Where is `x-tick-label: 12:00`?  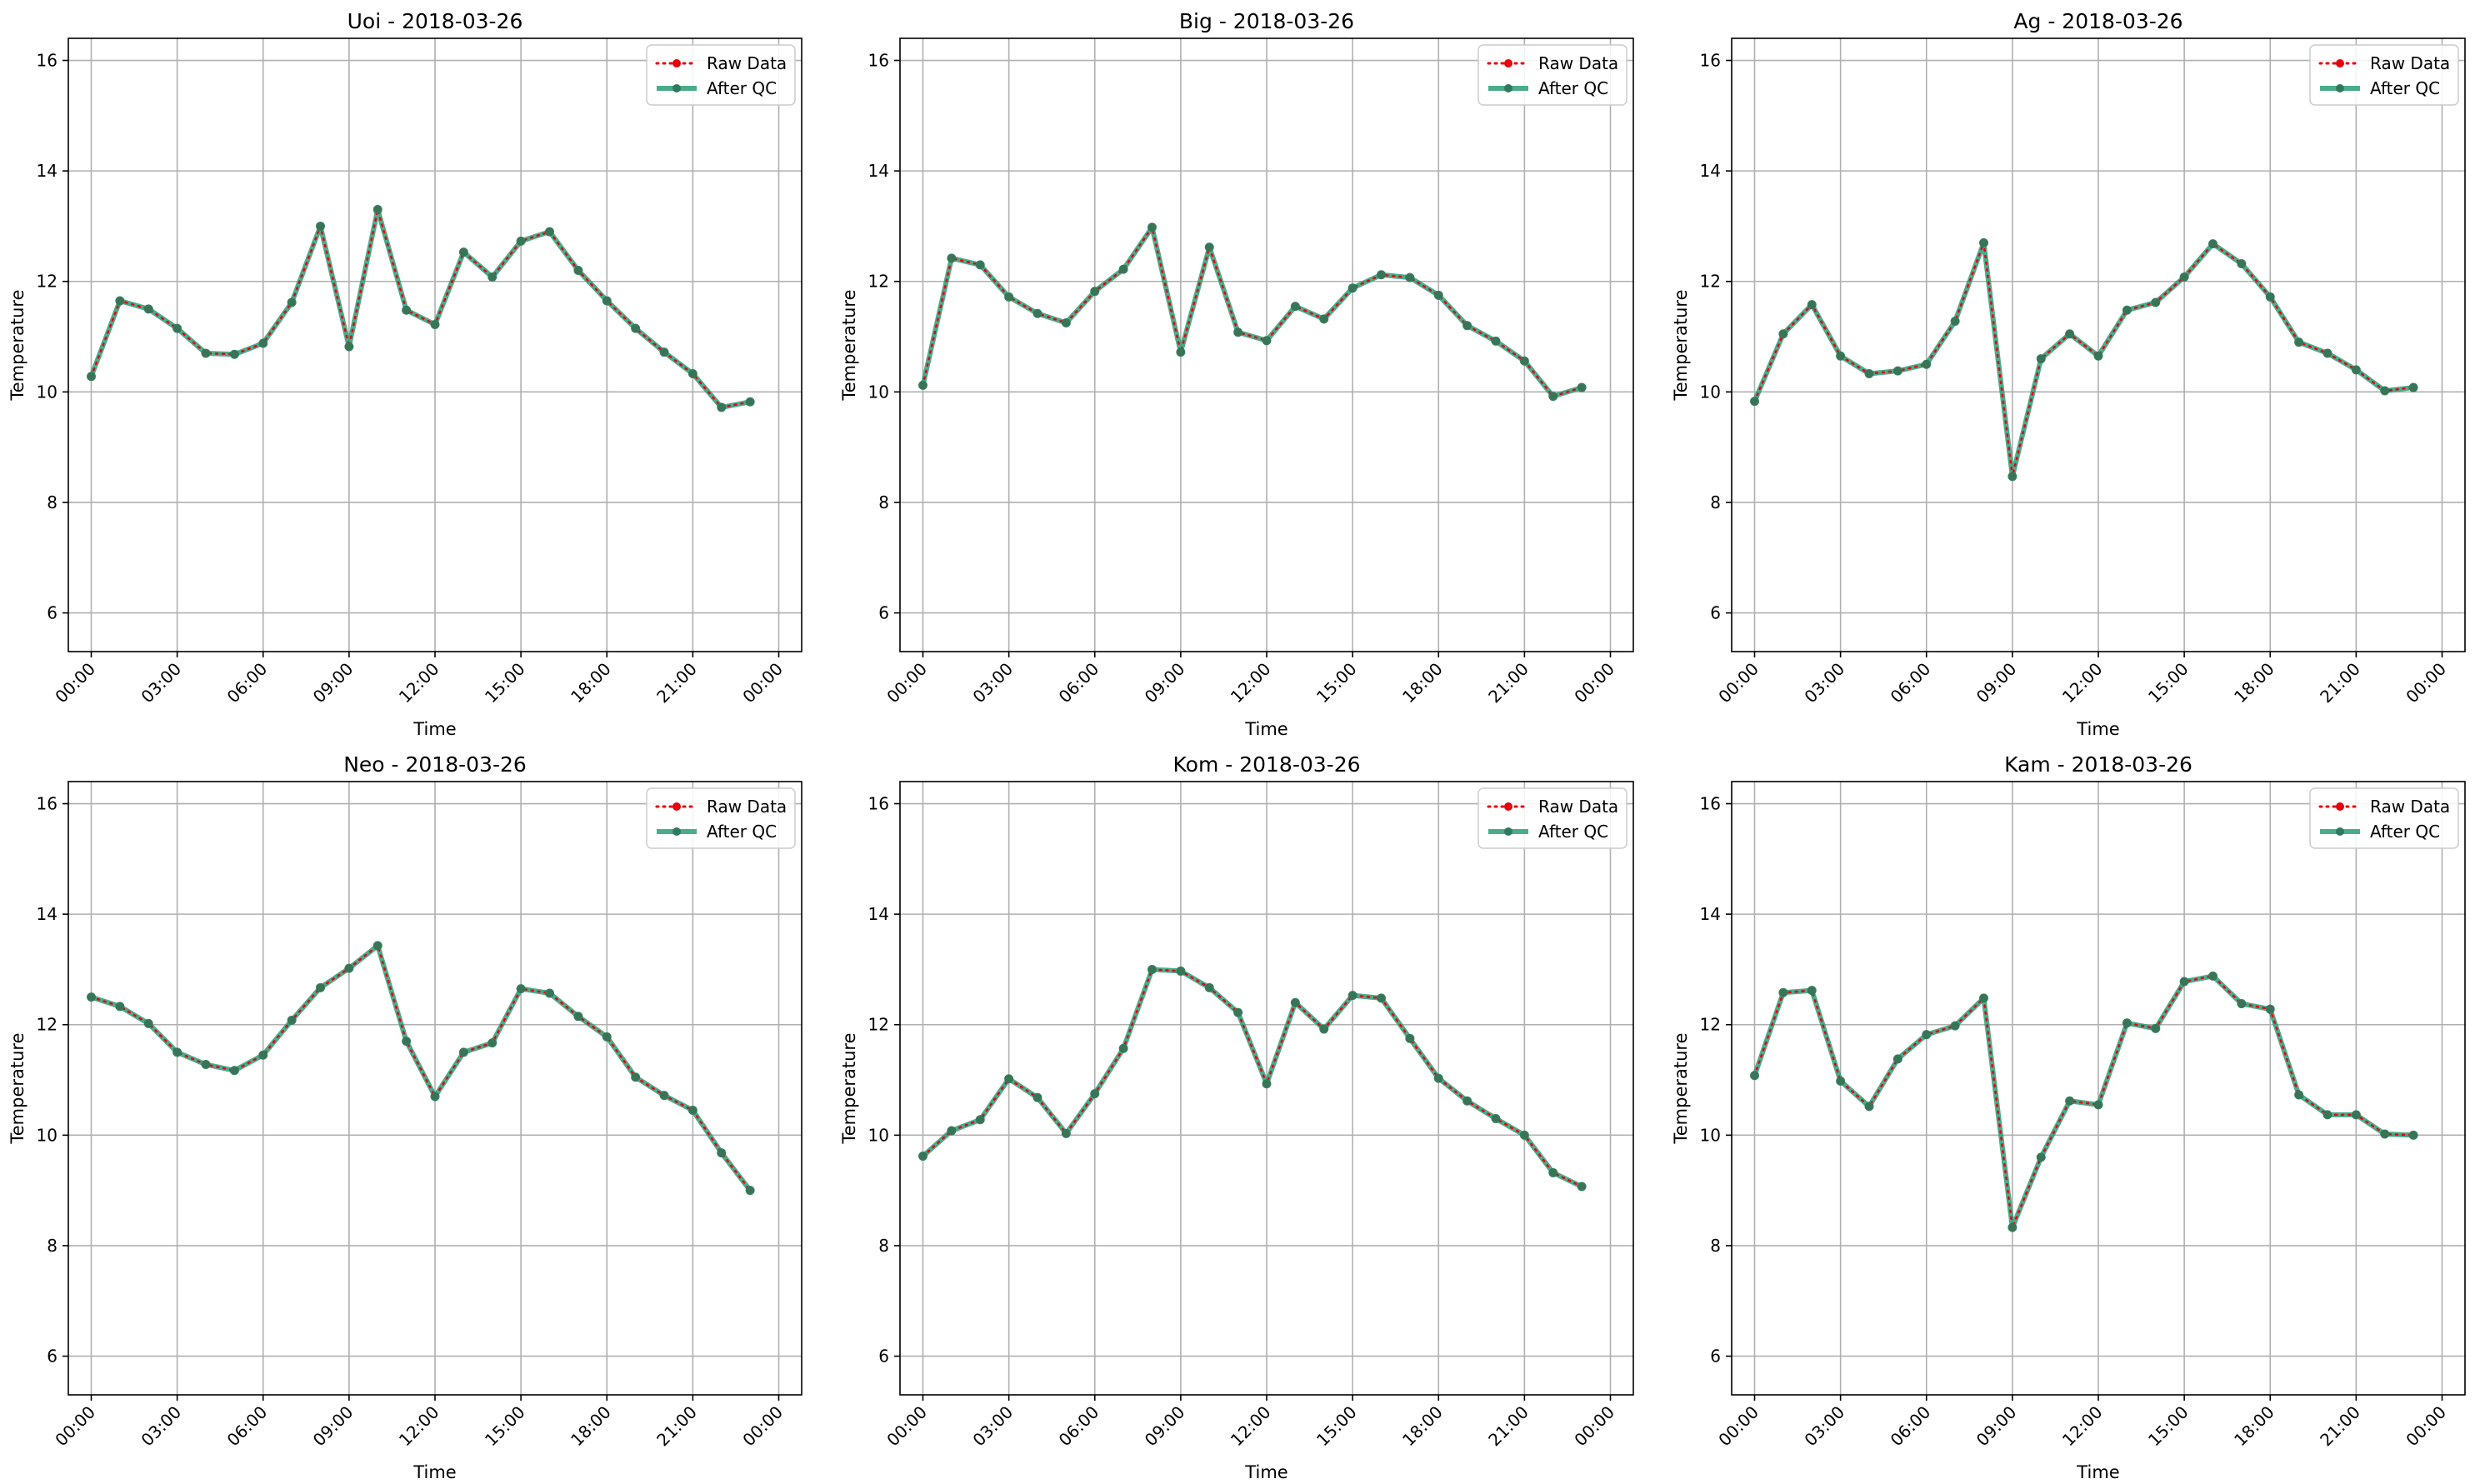 x-tick-label: 12:00 is located at coordinates (2082, 1426).